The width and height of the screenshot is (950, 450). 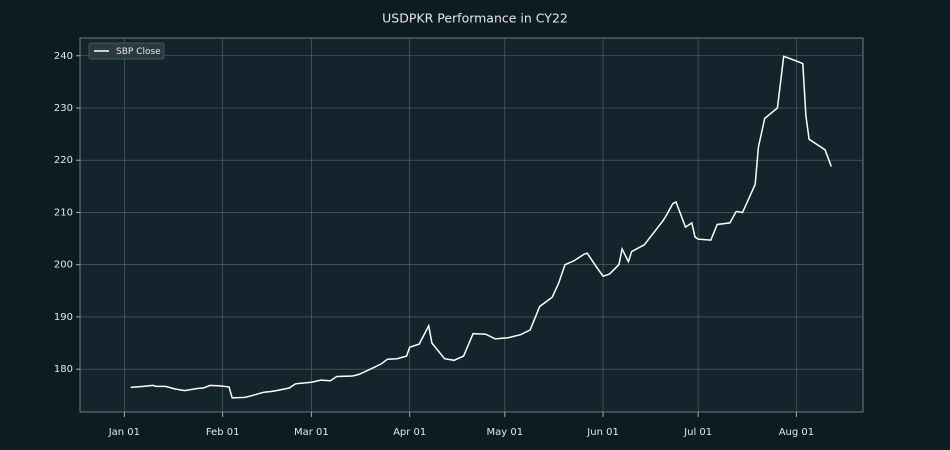 I want to click on y-tick-label: 230, so click(x=63, y=108).